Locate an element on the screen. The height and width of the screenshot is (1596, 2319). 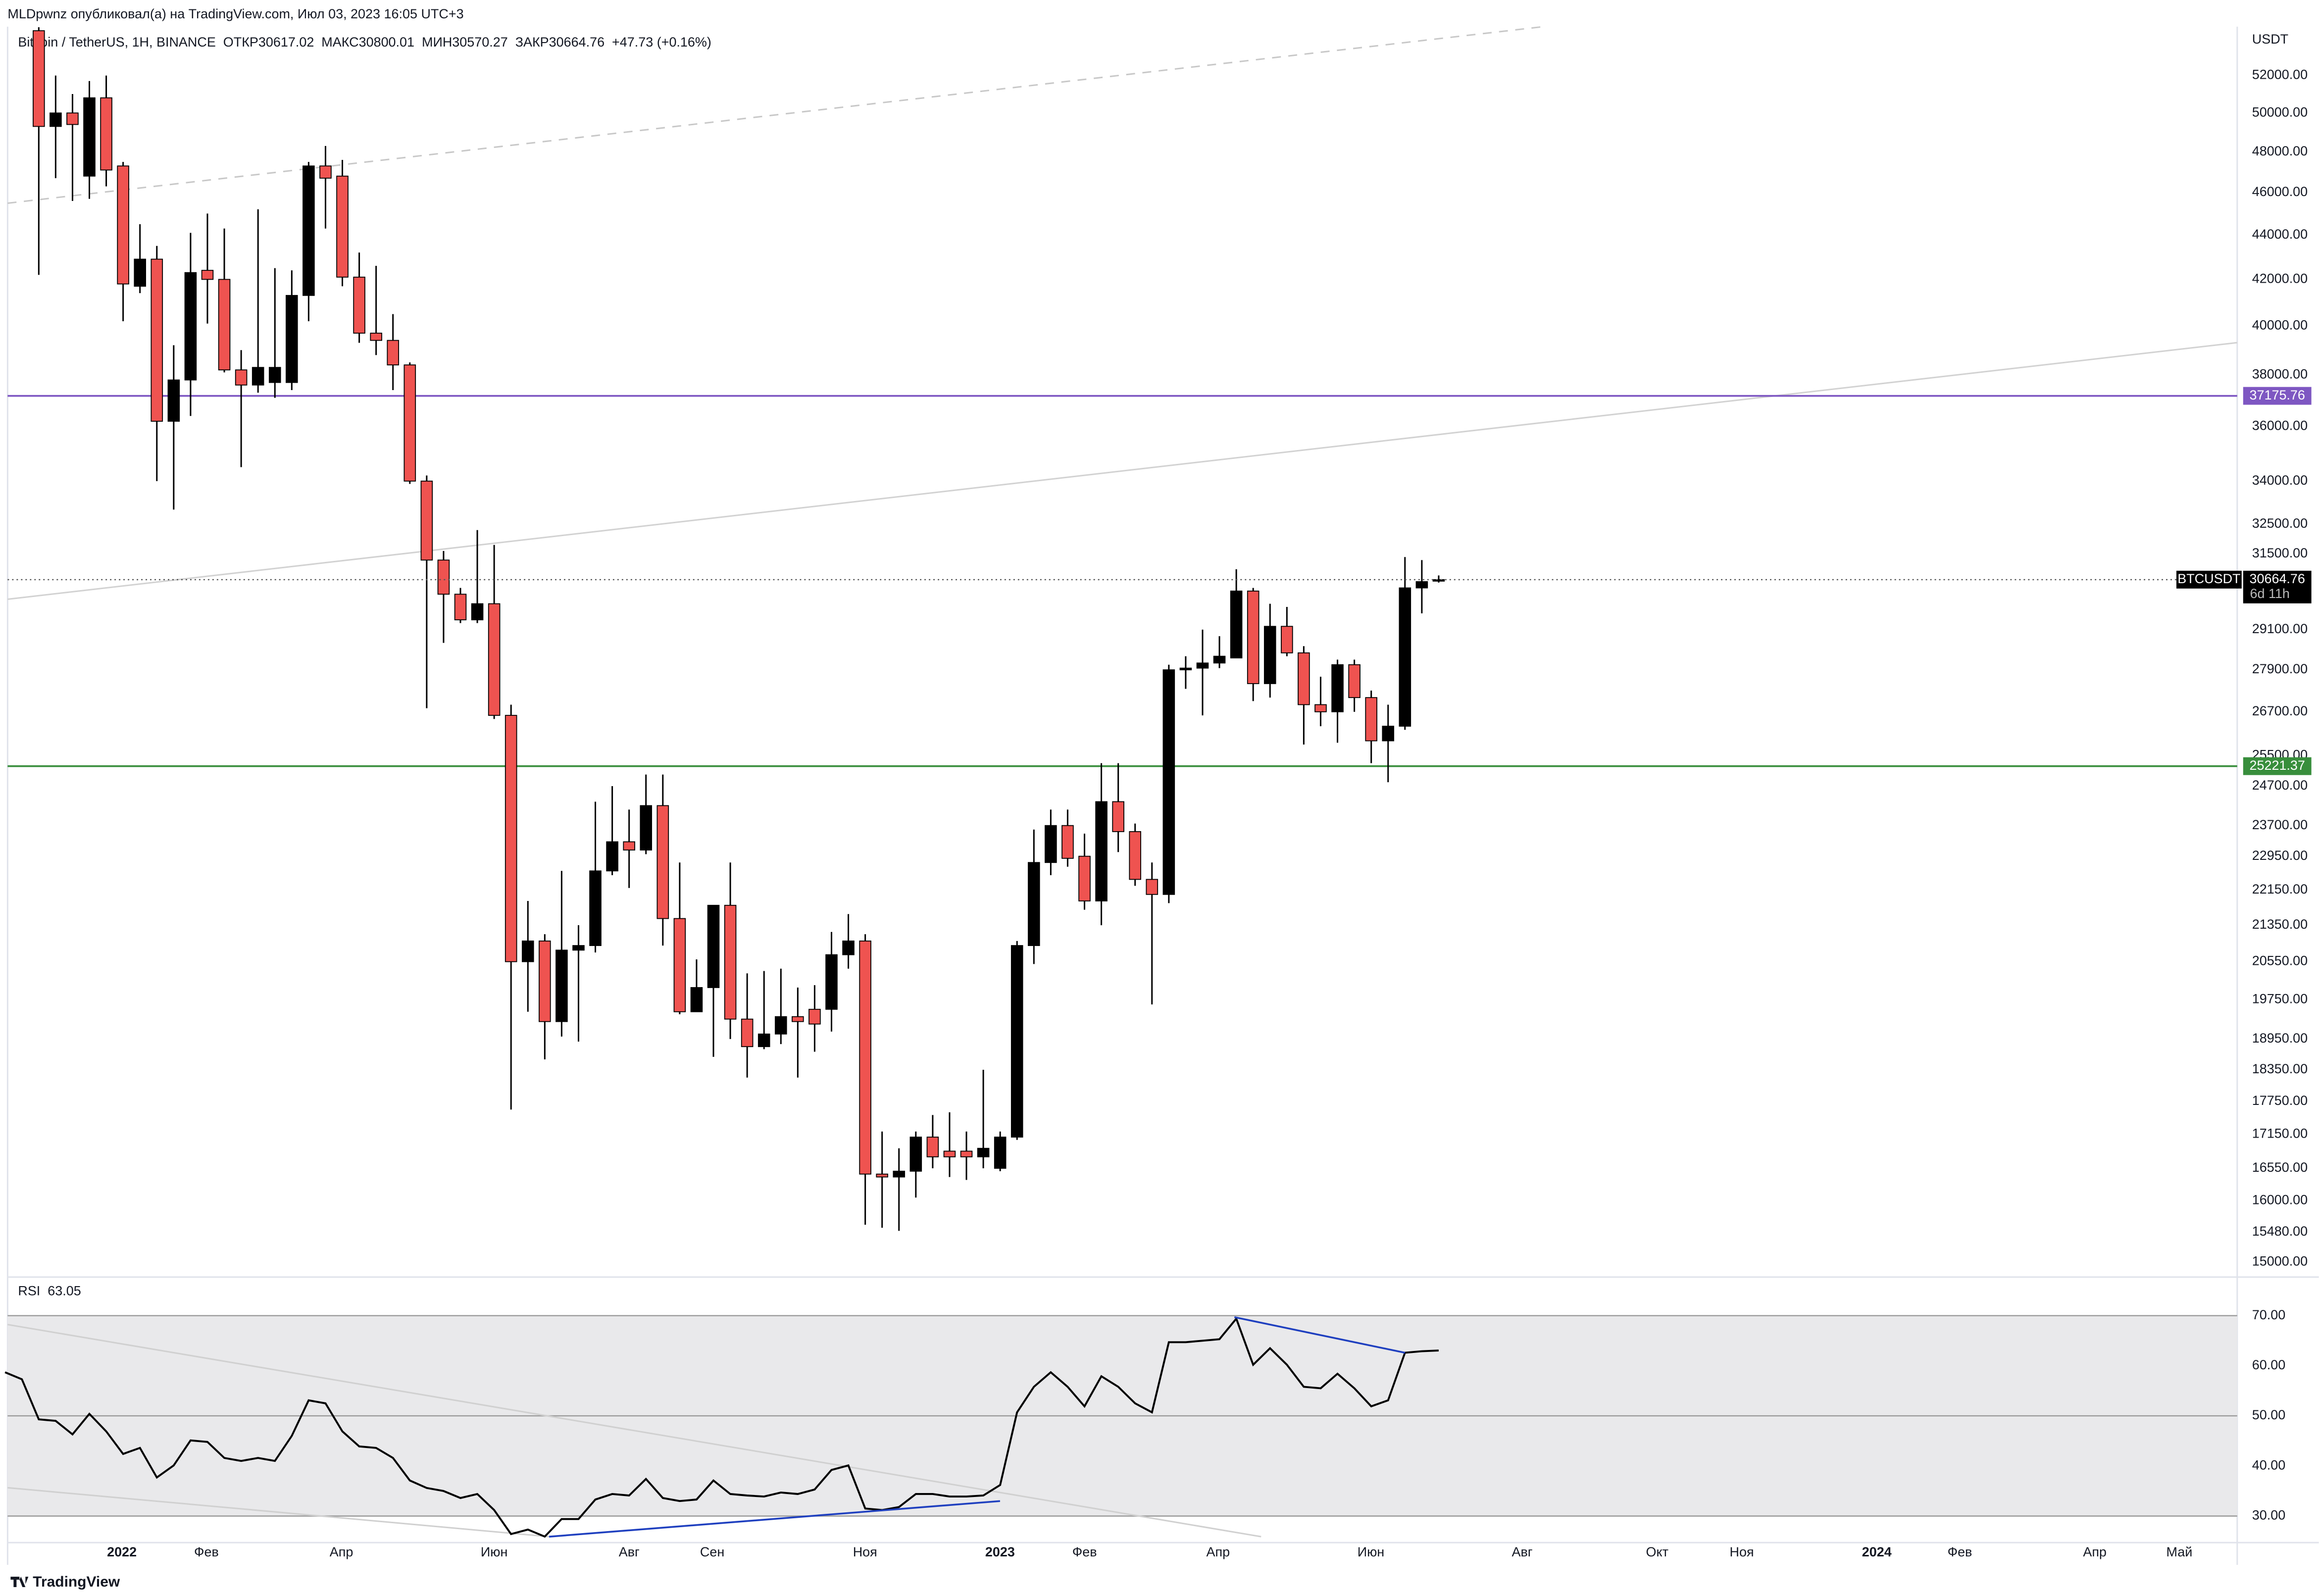
ohlc-value: 30617.02 is located at coordinates (286, 43).